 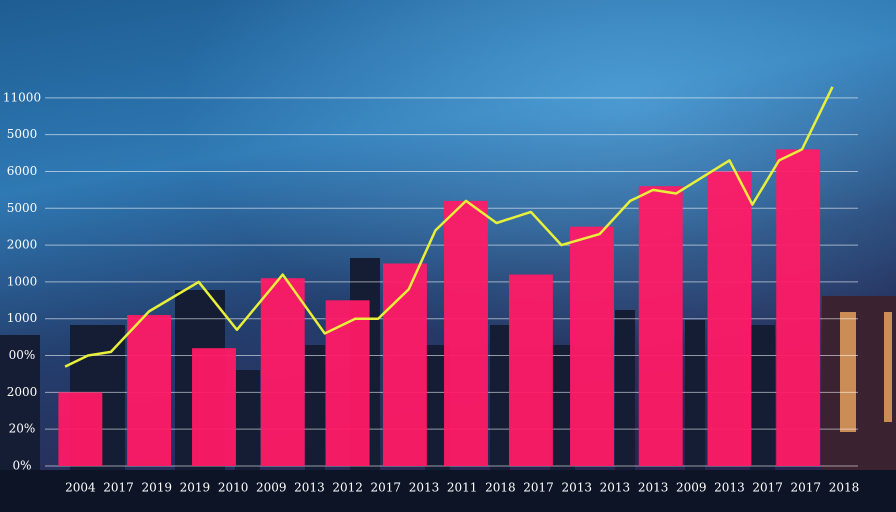 I want to click on x-tick-label: 2012, so click(x=347, y=488).